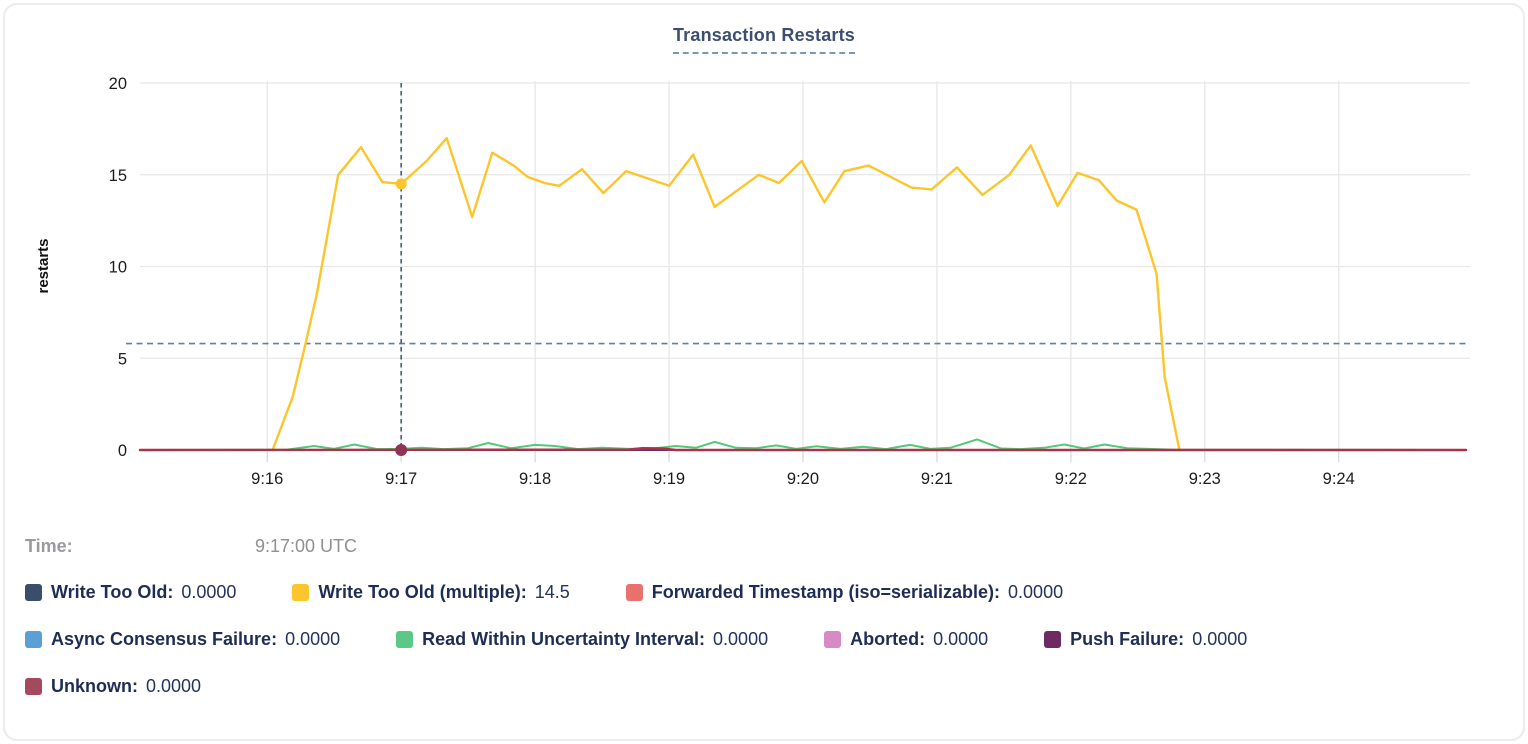 This screenshot has width=1528, height=744. I want to click on legend-label: Push Failure:, so click(1127, 639).